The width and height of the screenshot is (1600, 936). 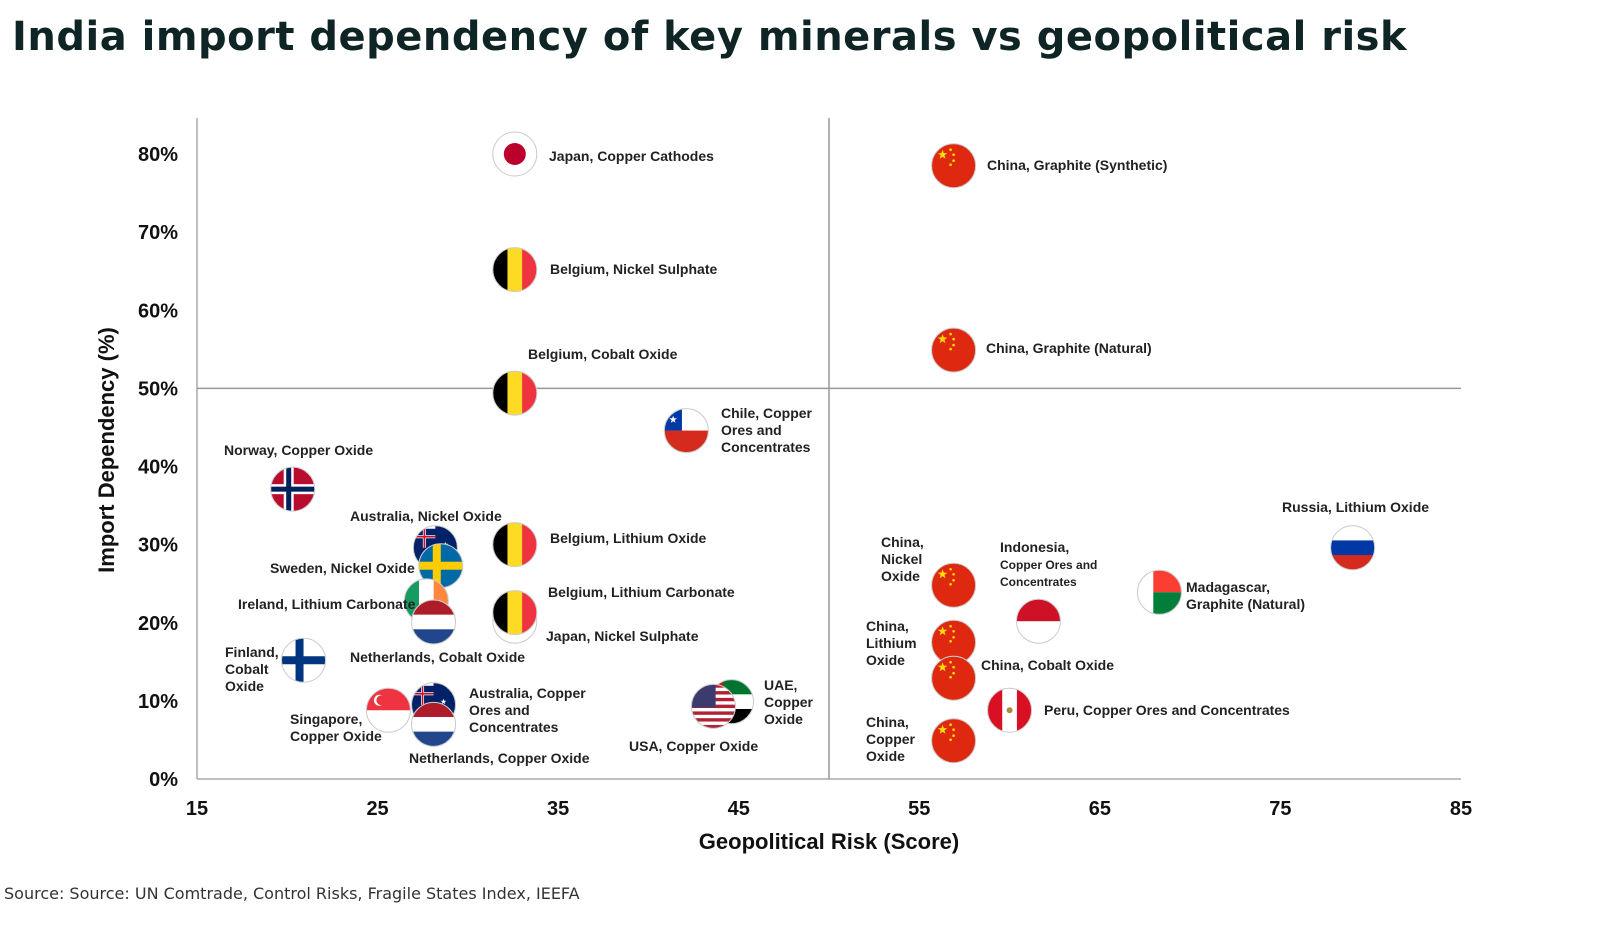 I want to click on y-tick-label: 60%, so click(x=158, y=311).